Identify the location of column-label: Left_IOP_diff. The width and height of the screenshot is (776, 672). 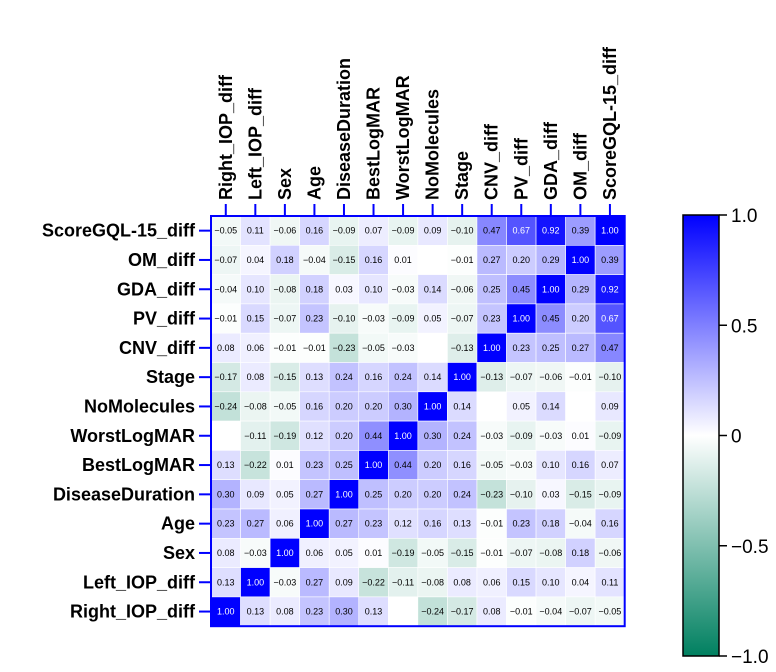
(255, 143).